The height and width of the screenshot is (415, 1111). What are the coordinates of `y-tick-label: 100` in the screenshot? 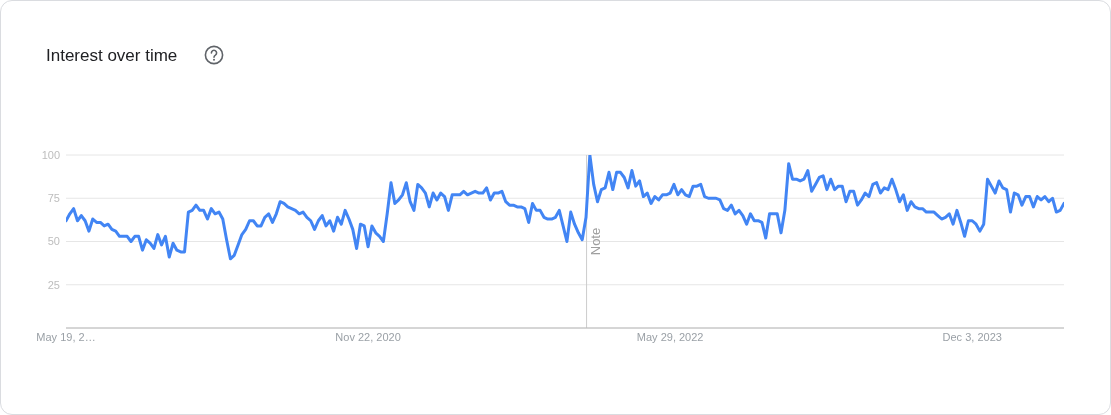 It's located at (50, 154).